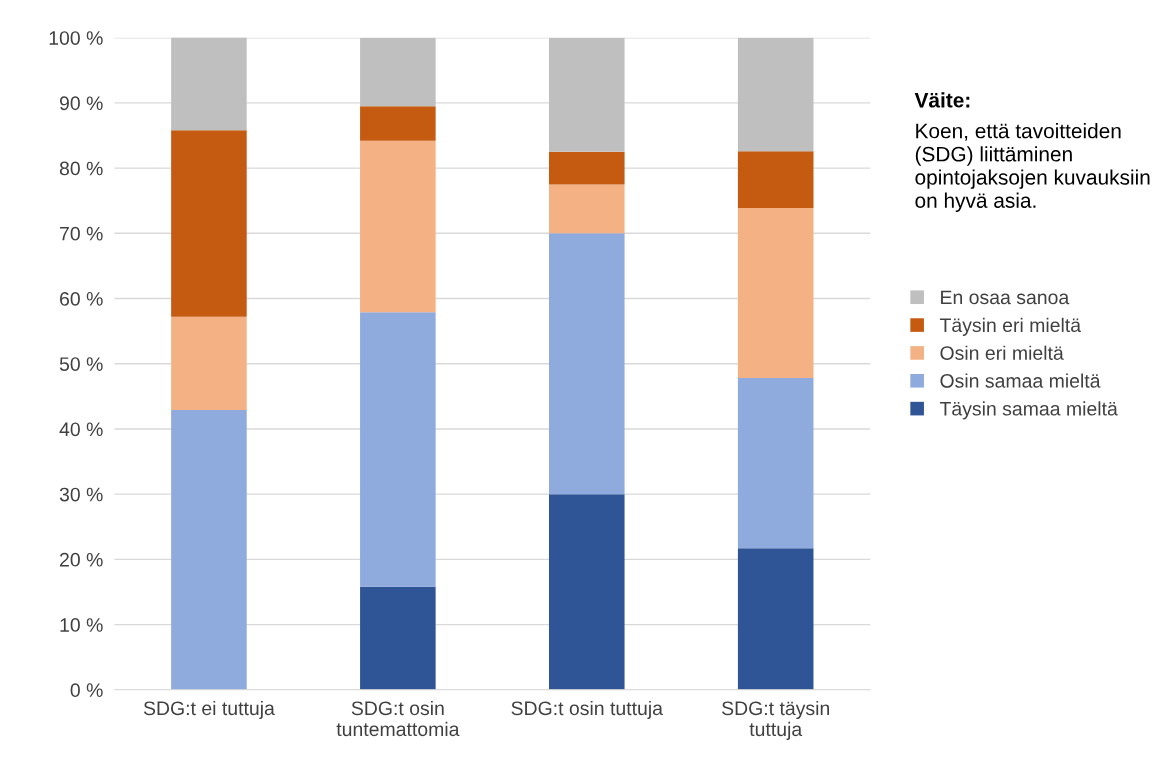 This screenshot has height=769, width=1168. Describe the element at coordinates (398, 718) in the screenshot. I see `x-tick-label: SDG:t osin tuntemattomia` at that location.